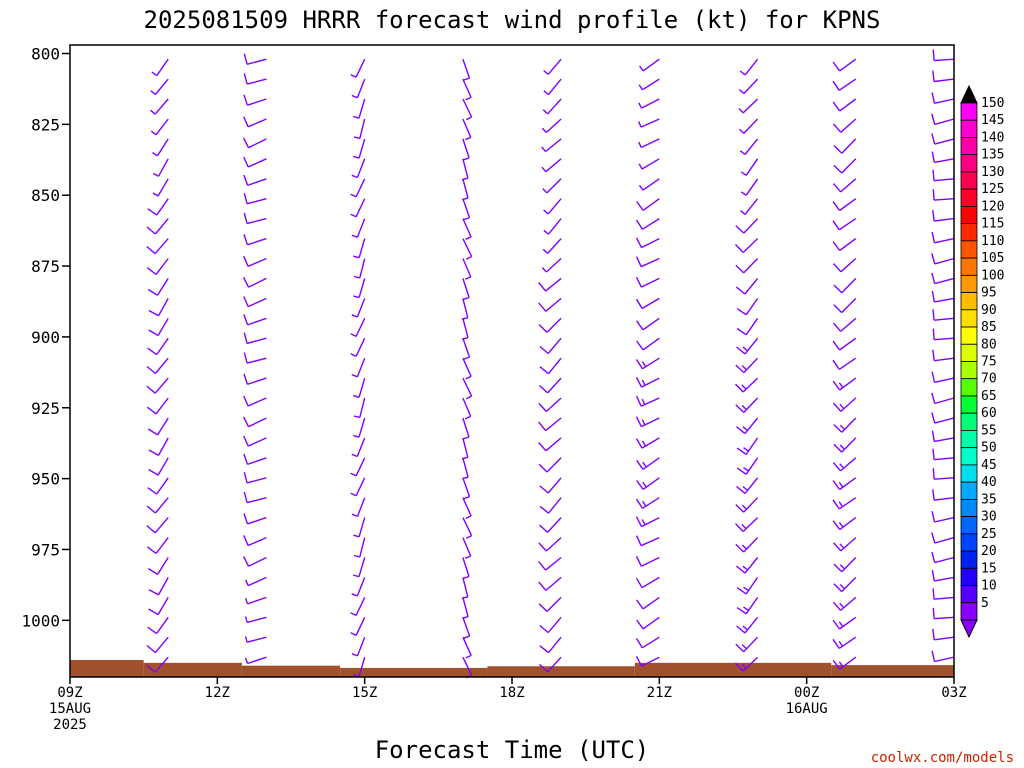 This screenshot has width=1024, height=768. I want to click on credit-text: coolwx.com/models, so click(942, 758).